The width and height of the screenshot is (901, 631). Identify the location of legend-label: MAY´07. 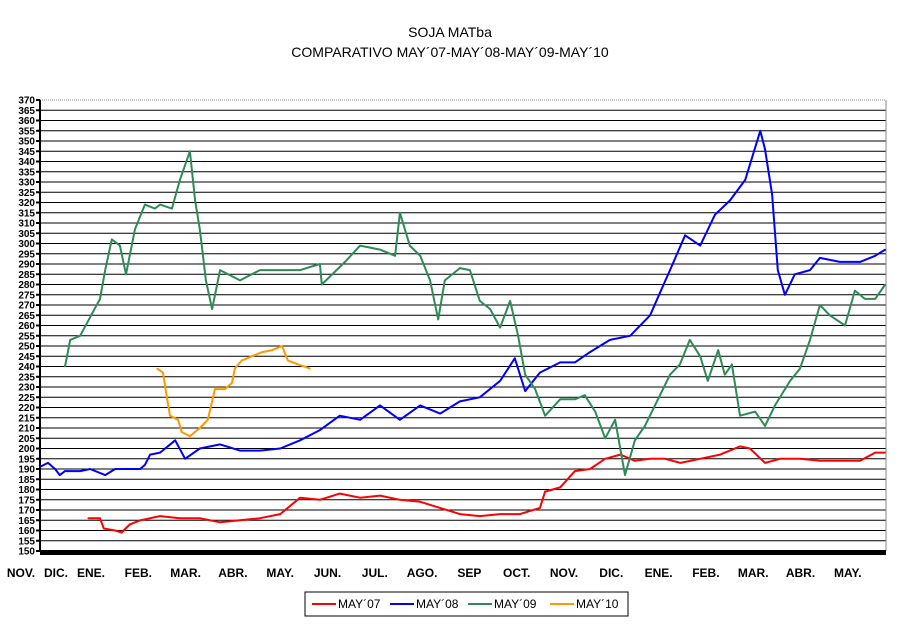
(359, 604).